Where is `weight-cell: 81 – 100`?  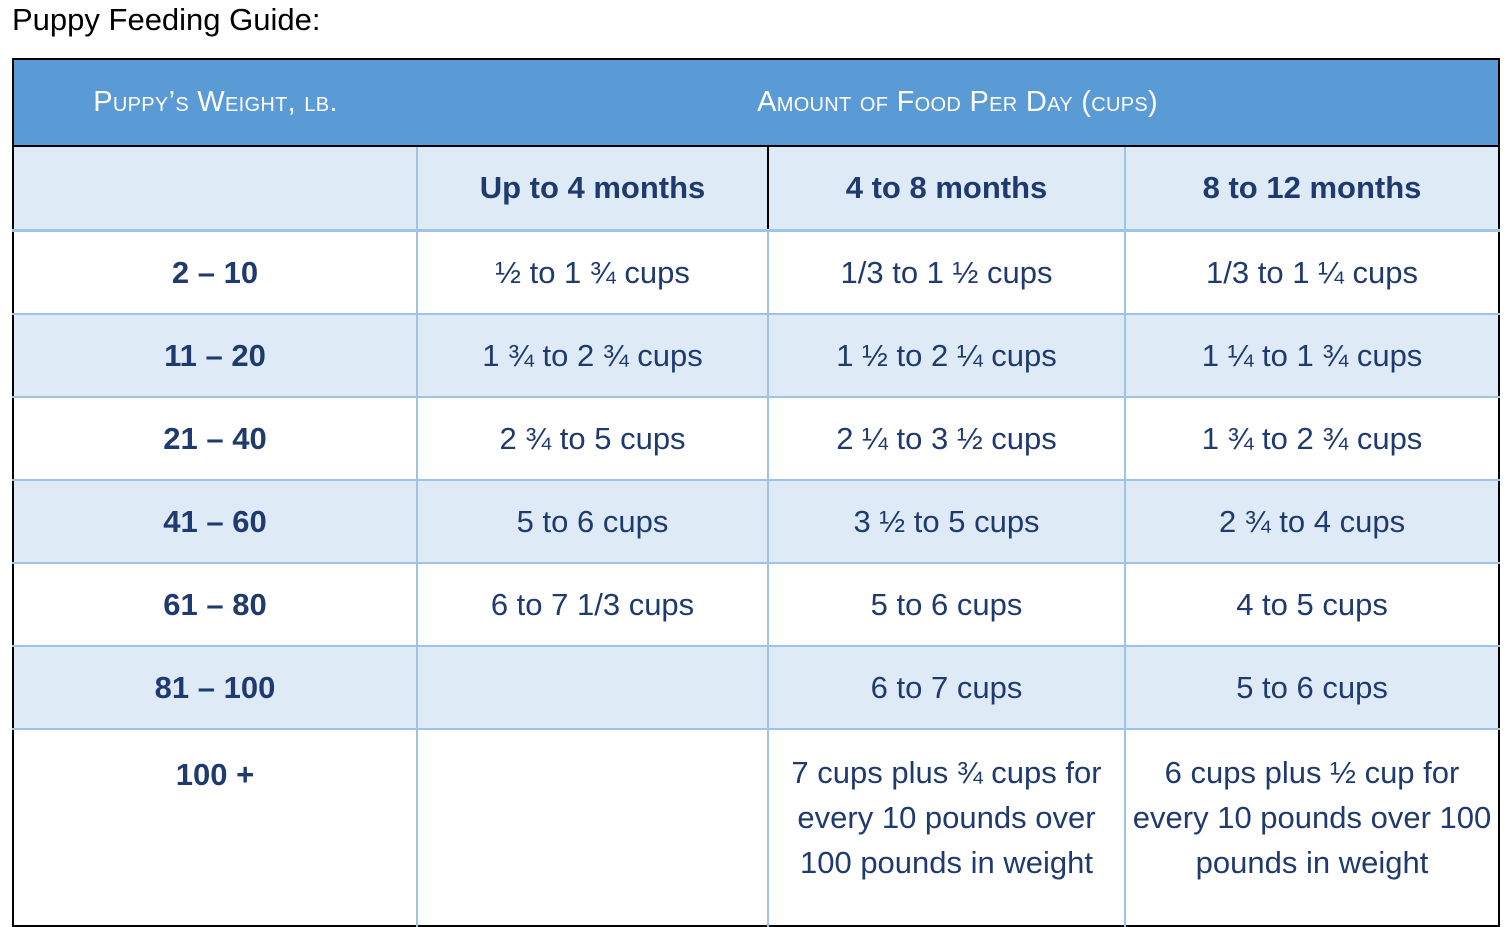
weight-cell: 81 – 100 is located at coordinates (215, 687).